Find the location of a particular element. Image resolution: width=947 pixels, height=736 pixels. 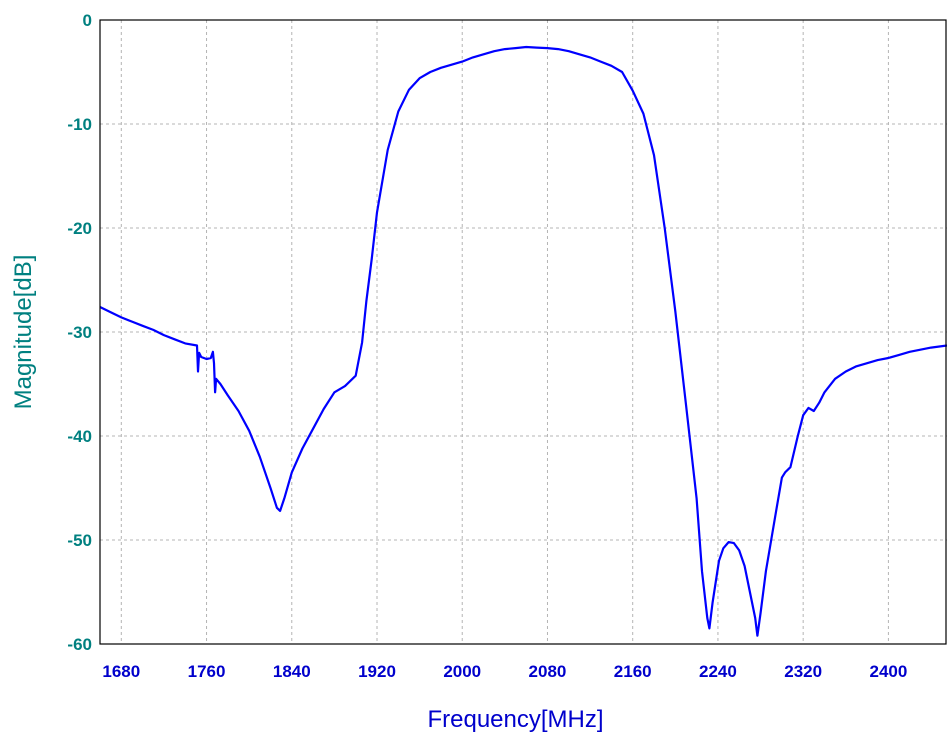

x-tick-label: 2160 is located at coordinates (633, 671).